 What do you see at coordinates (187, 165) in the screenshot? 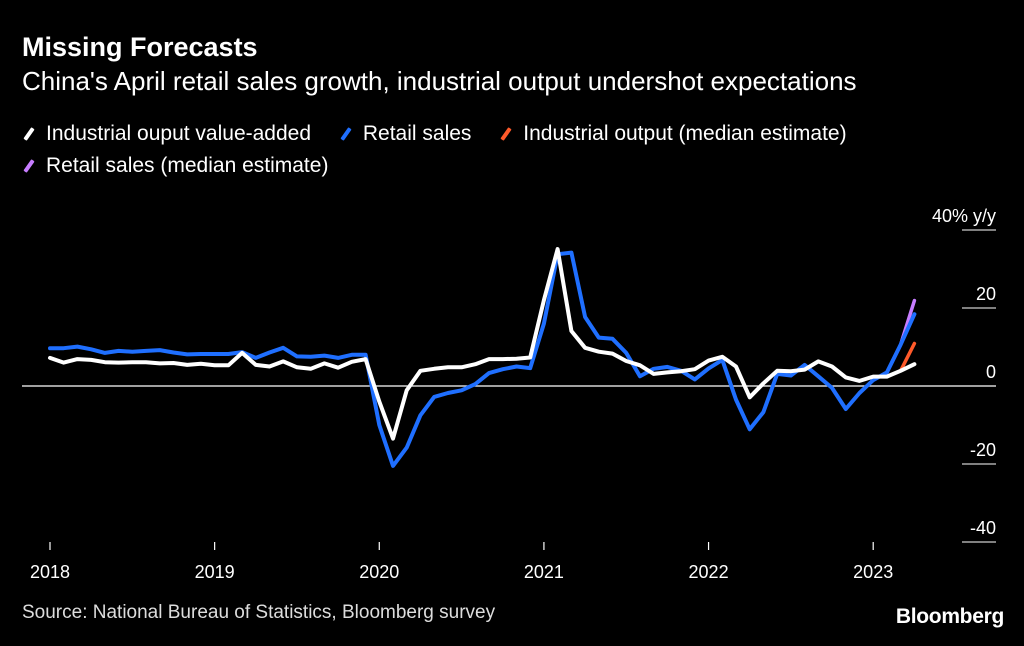
I see `legend-label-retail-estimate: Retail sales (median estimate)` at bounding box center [187, 165].